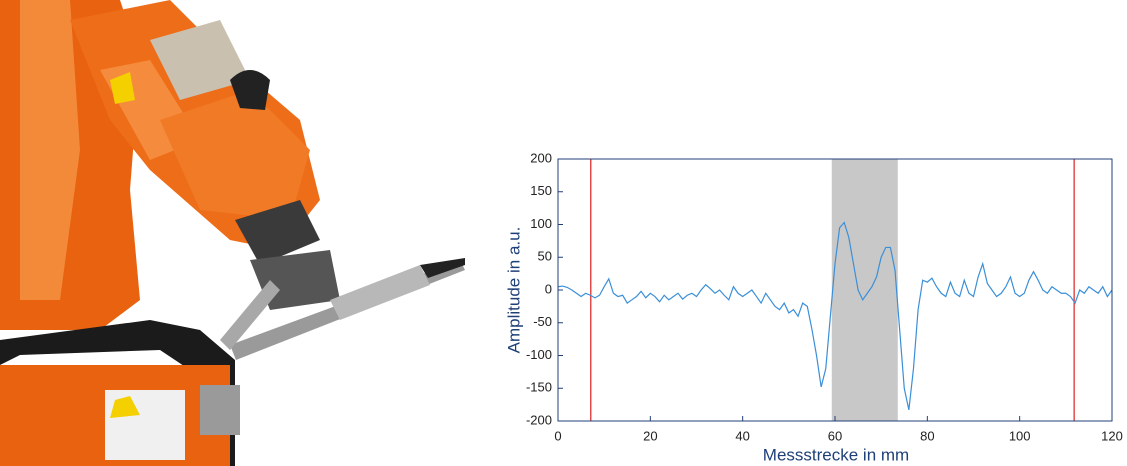 The width and height of the screenshot is (1127, 466). What do you see at coordinates (1112, 435) in the screenshot?
I see `x-tick-label: 120` at bounding box center [1112, 435].